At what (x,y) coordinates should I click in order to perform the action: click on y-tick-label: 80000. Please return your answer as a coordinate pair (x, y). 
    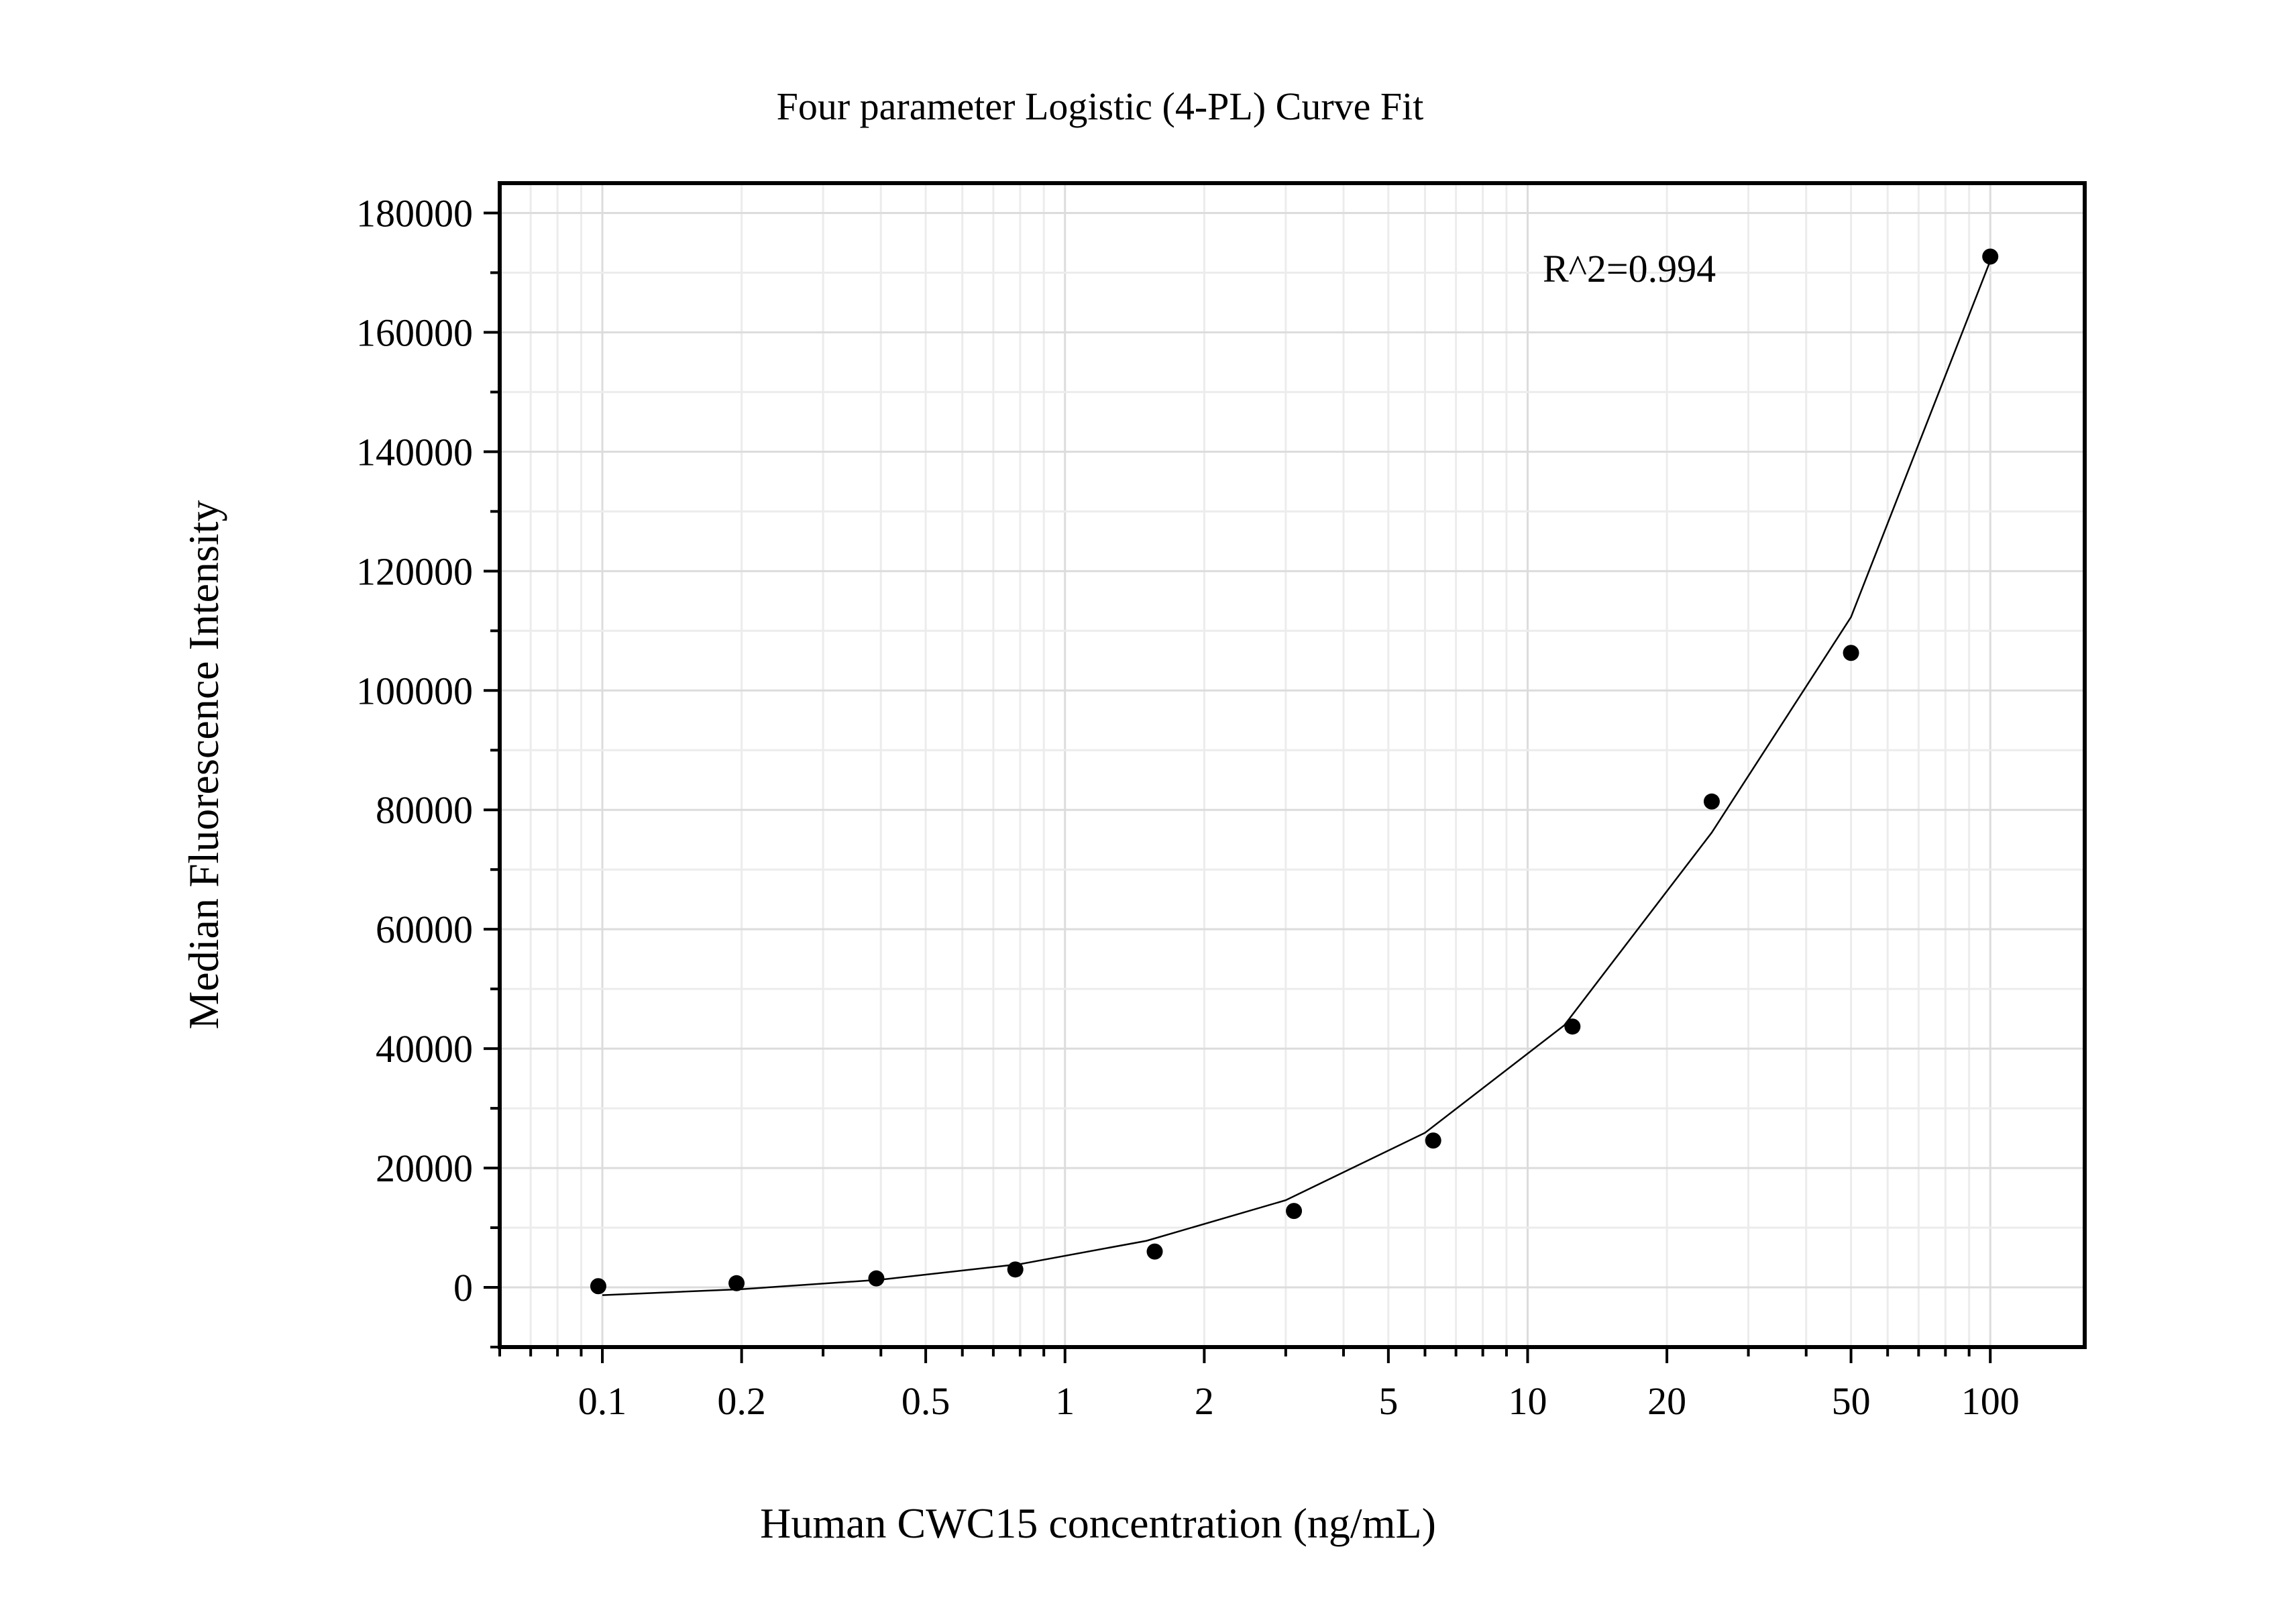
    Looking at the image, I should click on (424, 810).